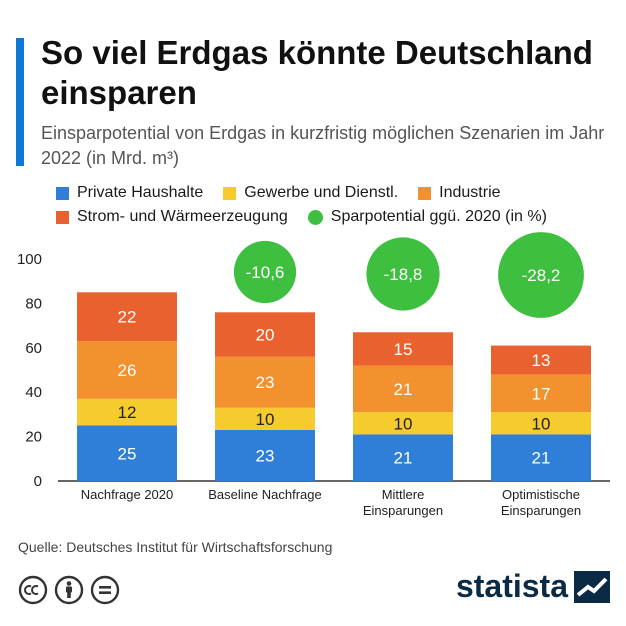  Describe the element at coordinates (62, 217) in the screenshot. I see `legend-swatch-strom` at that location.